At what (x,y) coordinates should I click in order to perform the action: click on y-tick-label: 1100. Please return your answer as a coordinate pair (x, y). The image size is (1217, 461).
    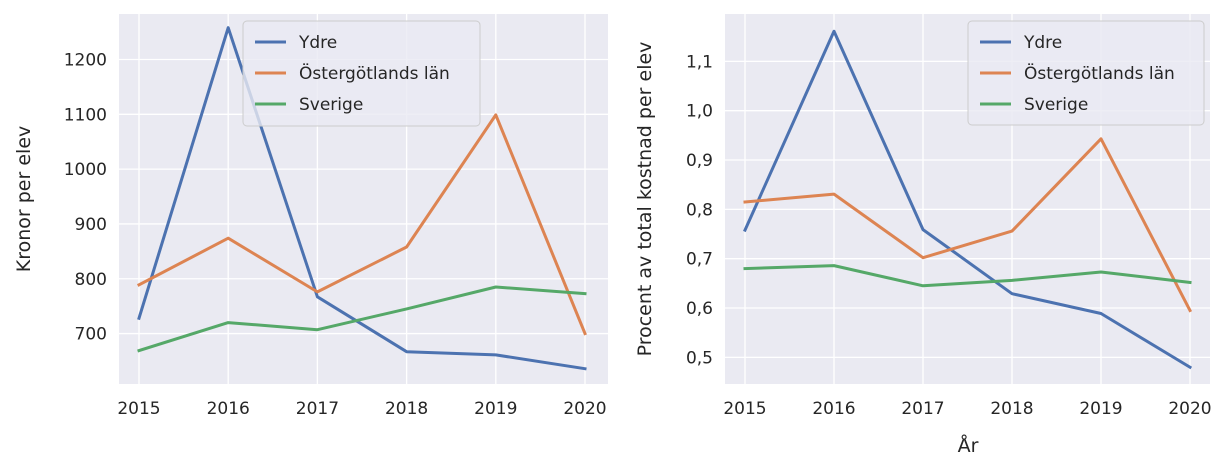
    Looking at the image, I should click on (85, 115).